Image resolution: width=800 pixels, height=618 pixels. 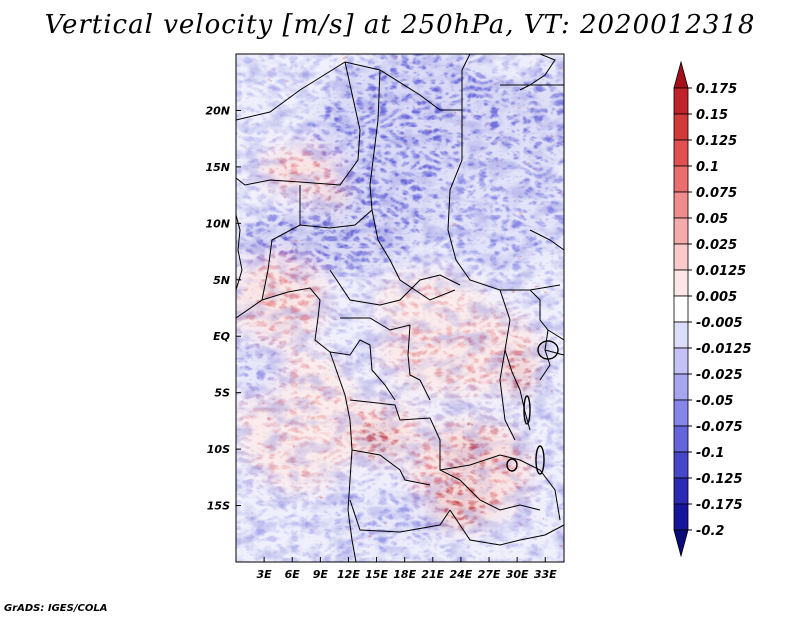 I want to click on colorbar-label: -0.025, so click(x=719, y=375).